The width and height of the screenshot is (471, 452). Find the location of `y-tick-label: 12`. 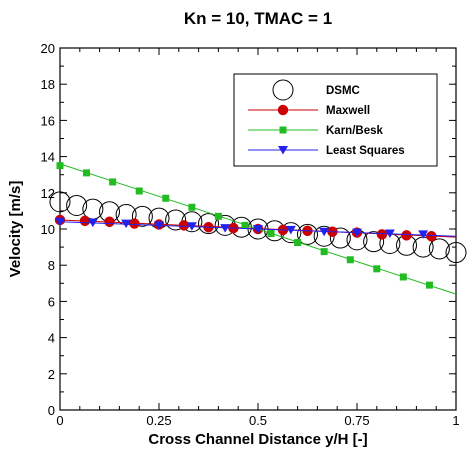

y-tick-label: 12 is located at coordinates (48, 193).